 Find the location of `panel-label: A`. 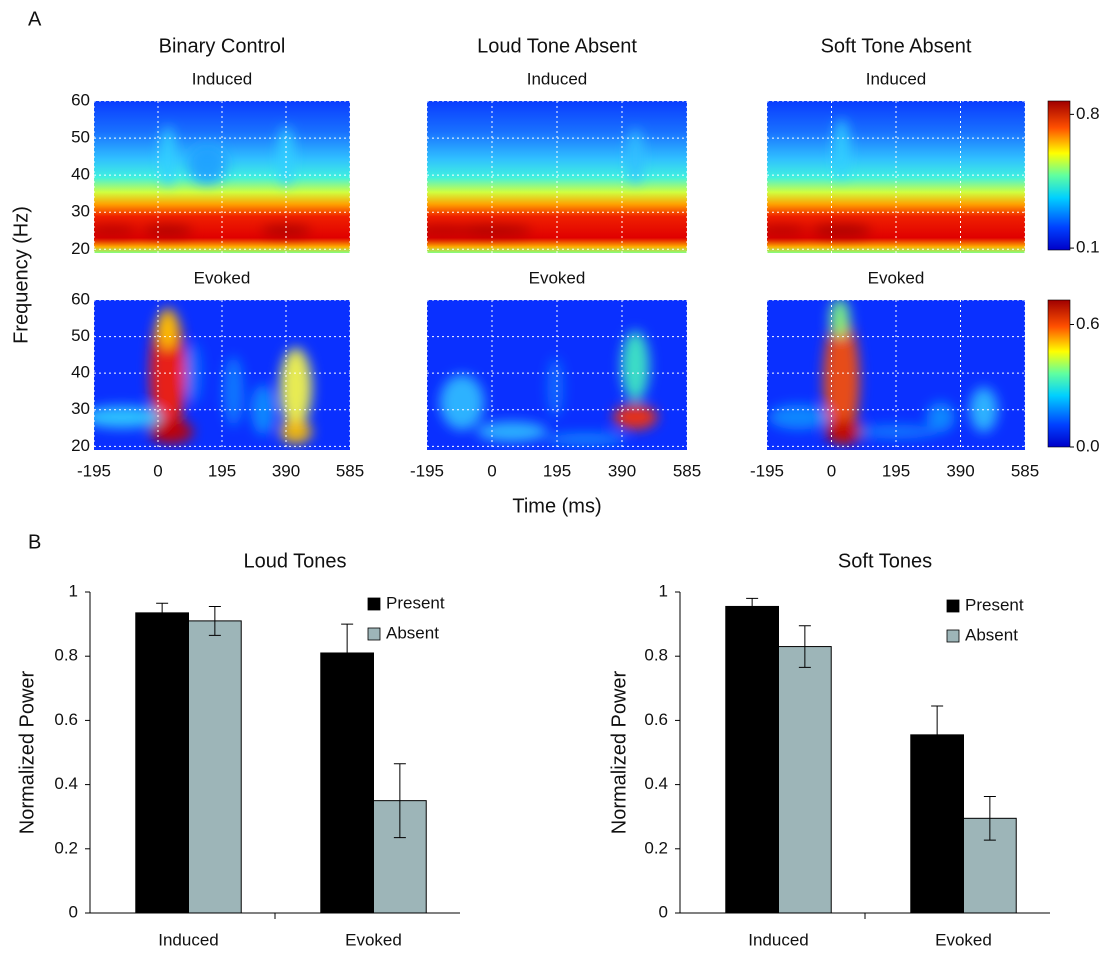

panel-label: A is located at coordinates (35, 19).